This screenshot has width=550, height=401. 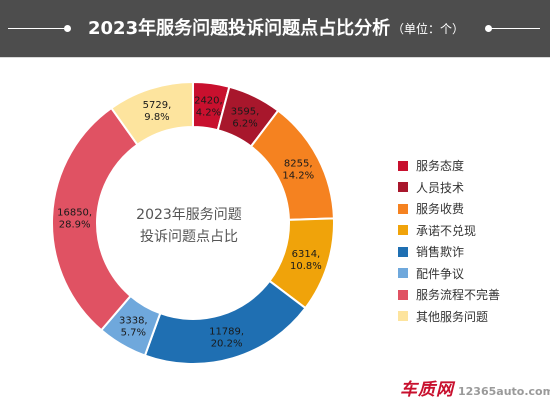 What do you see at coordinates (67, 28) in the screenshot?
I see `banner-dot-left` at bounding box center [67, 28].